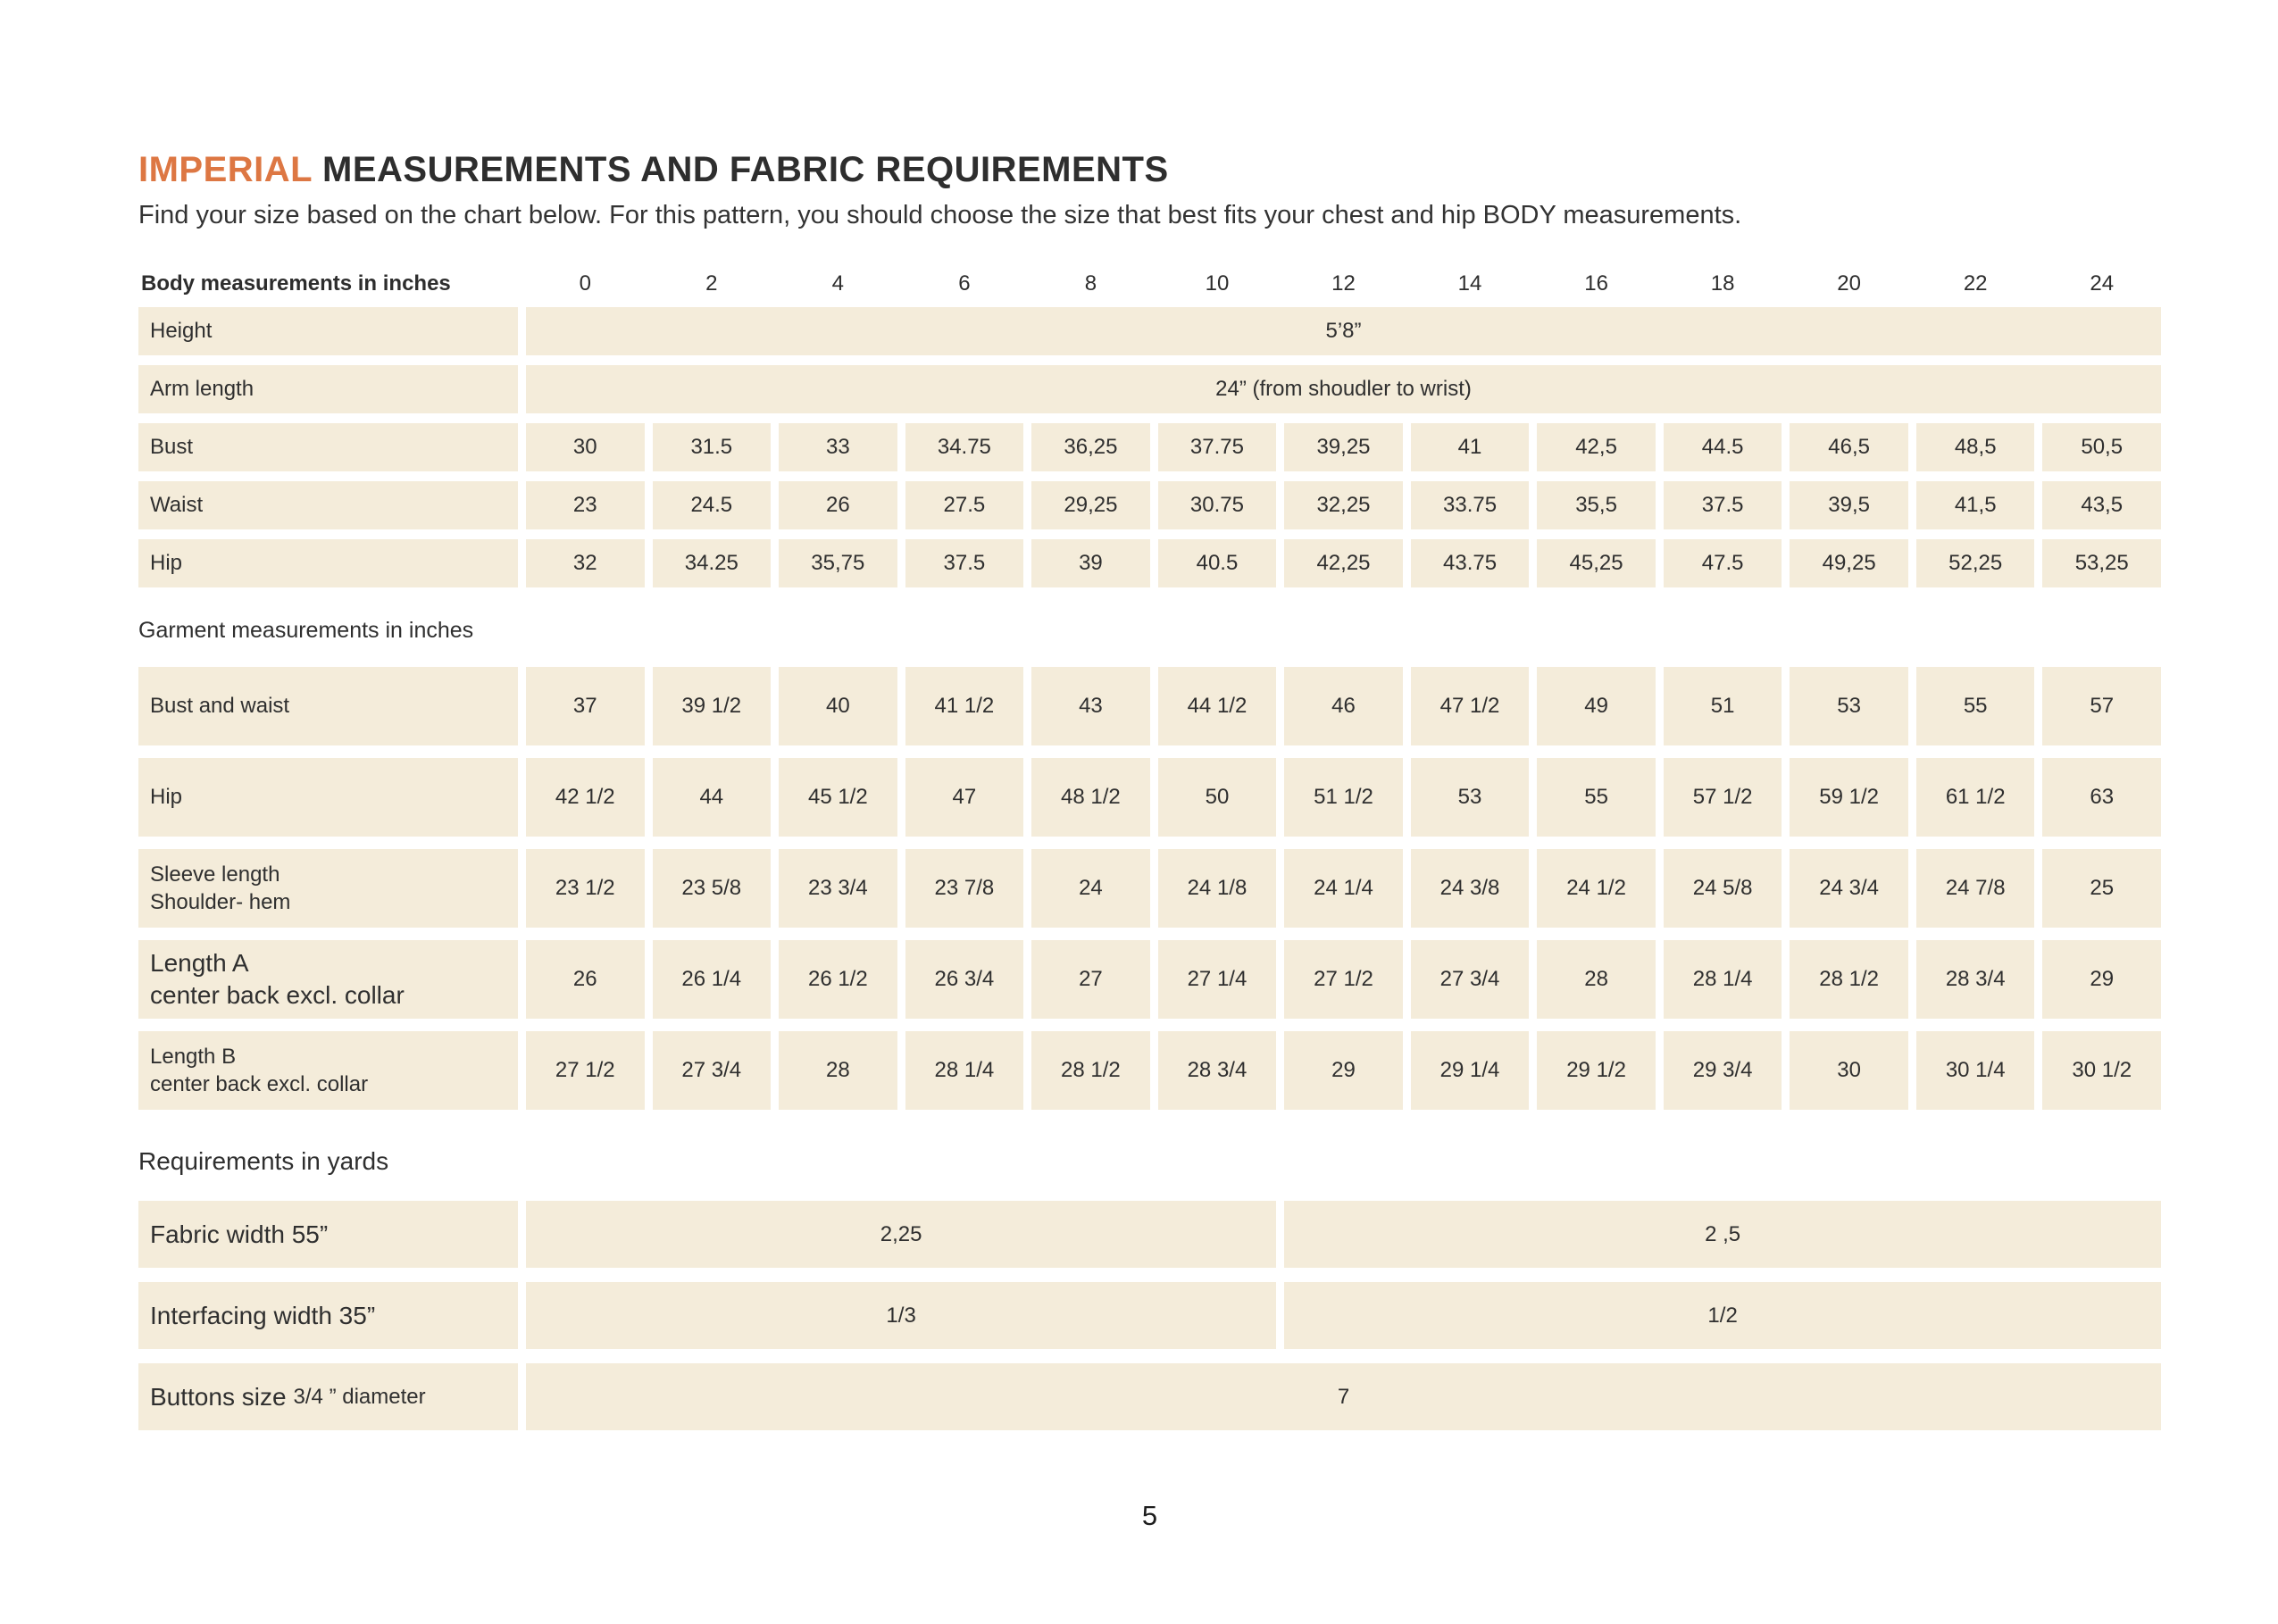 The width and height of the screenshot is (2278, 1624). Describe the element at coordinates (1470, 505) in the screenshot. I see `table-cell: 33.75` at that location.